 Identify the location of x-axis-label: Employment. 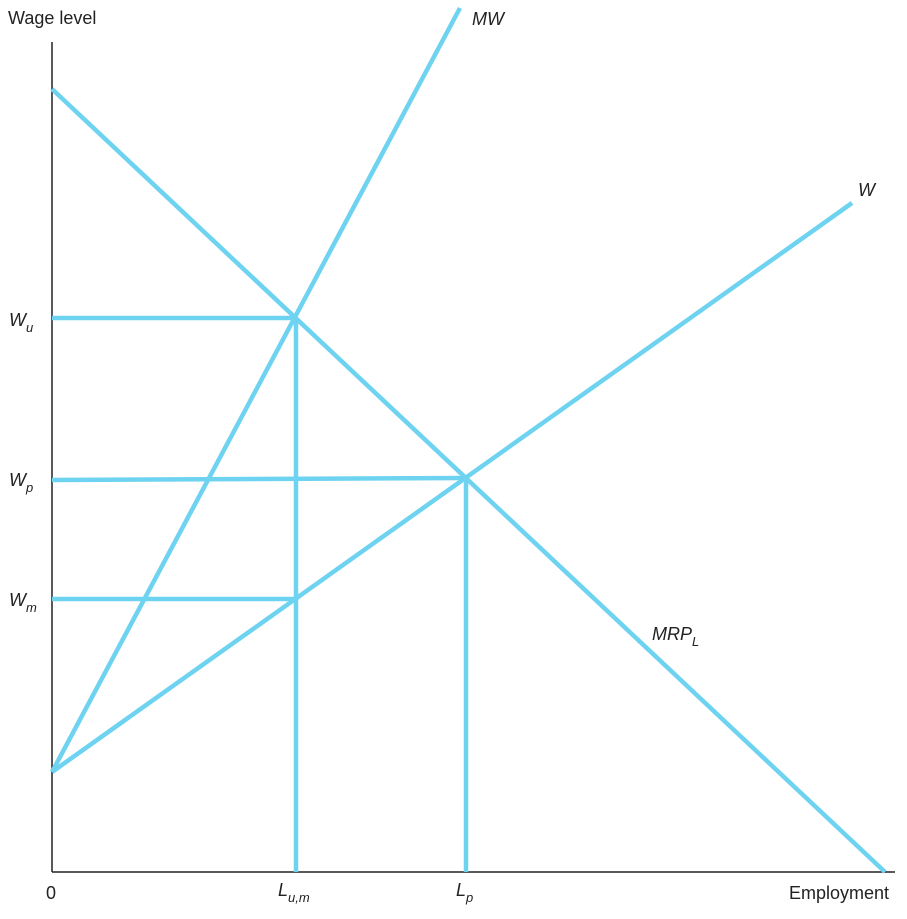
(839, 893).